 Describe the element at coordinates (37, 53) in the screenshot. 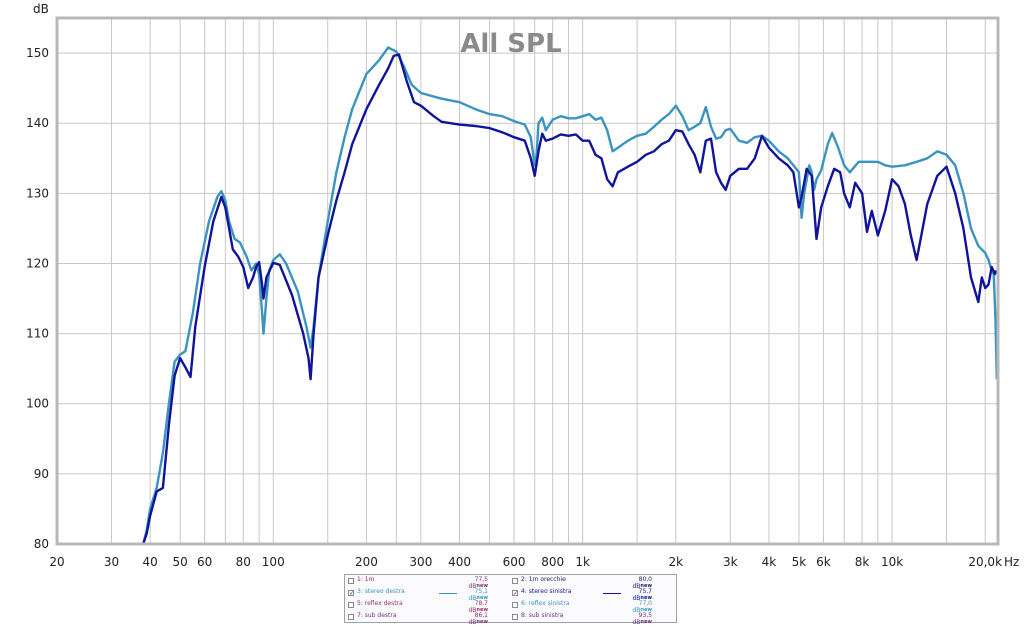

I see `y-tick-label: 150` at that location.